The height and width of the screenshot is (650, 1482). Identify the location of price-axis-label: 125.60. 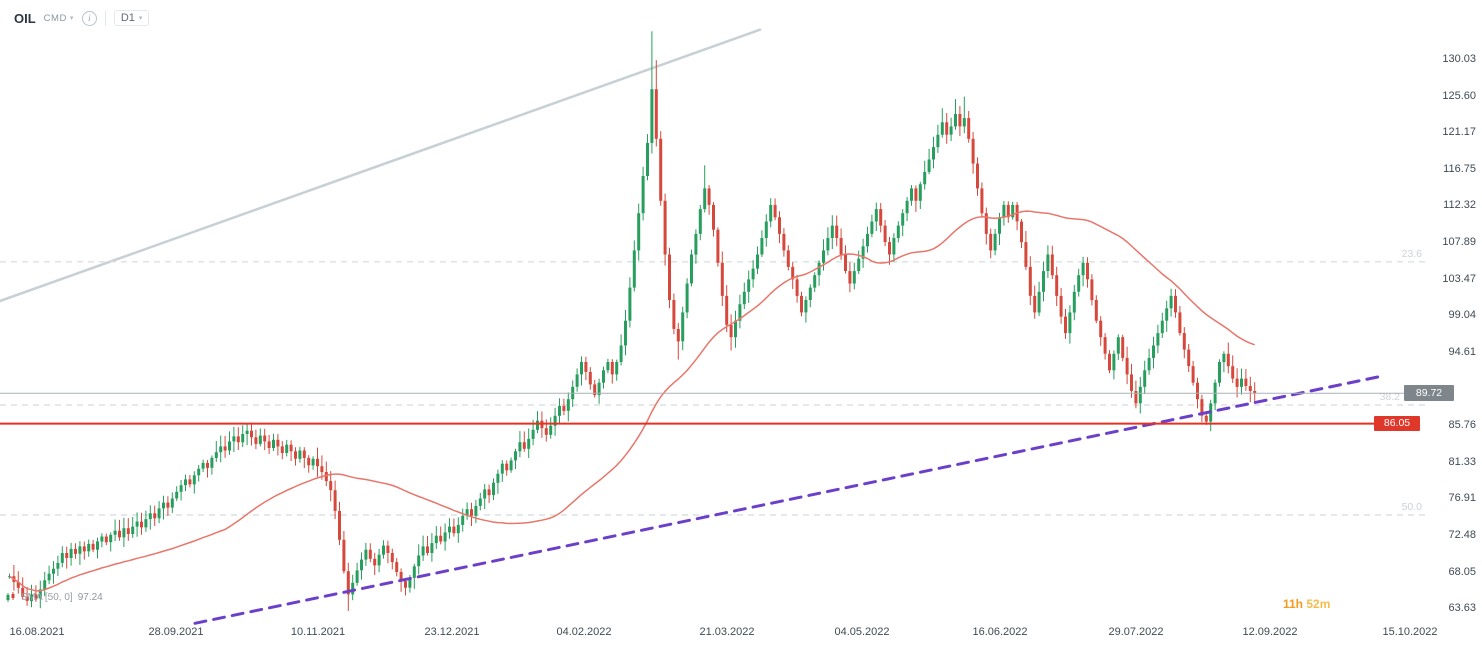
(1459, 95).